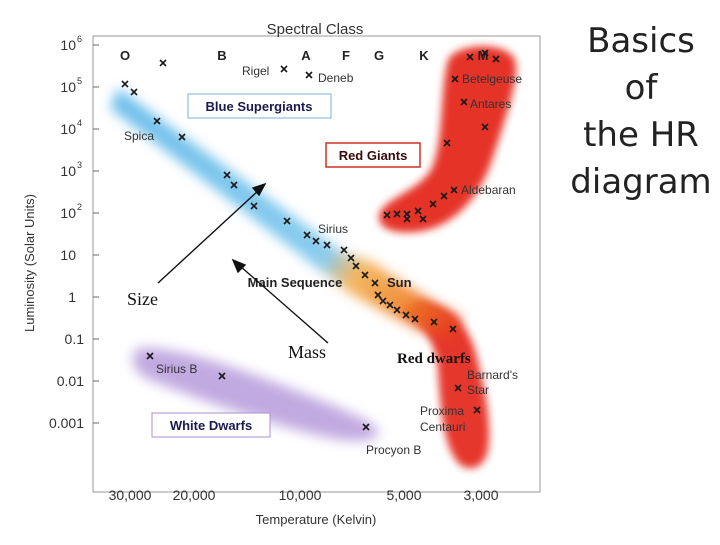 Image resolution: width=720 pixels, height=545 pixels. What do you see at coordinates (79, 123) in the screenshot?
I see `y-tick-exp-4: 4` at bounding box center [79, 123].